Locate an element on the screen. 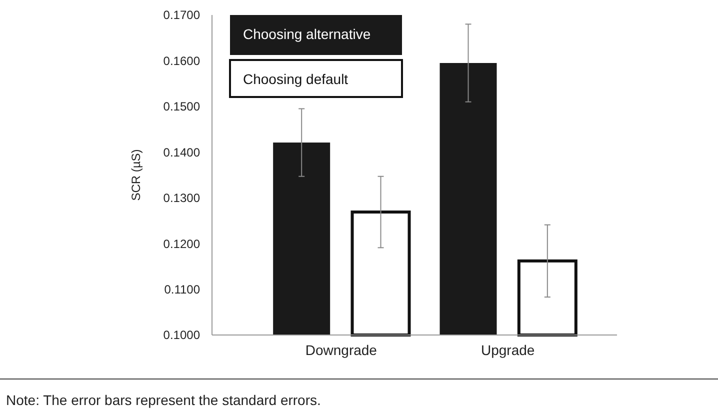 This screenshot has width=718, height=416. y-tick-label: 0.1400 is located at coordinates (181, 152).